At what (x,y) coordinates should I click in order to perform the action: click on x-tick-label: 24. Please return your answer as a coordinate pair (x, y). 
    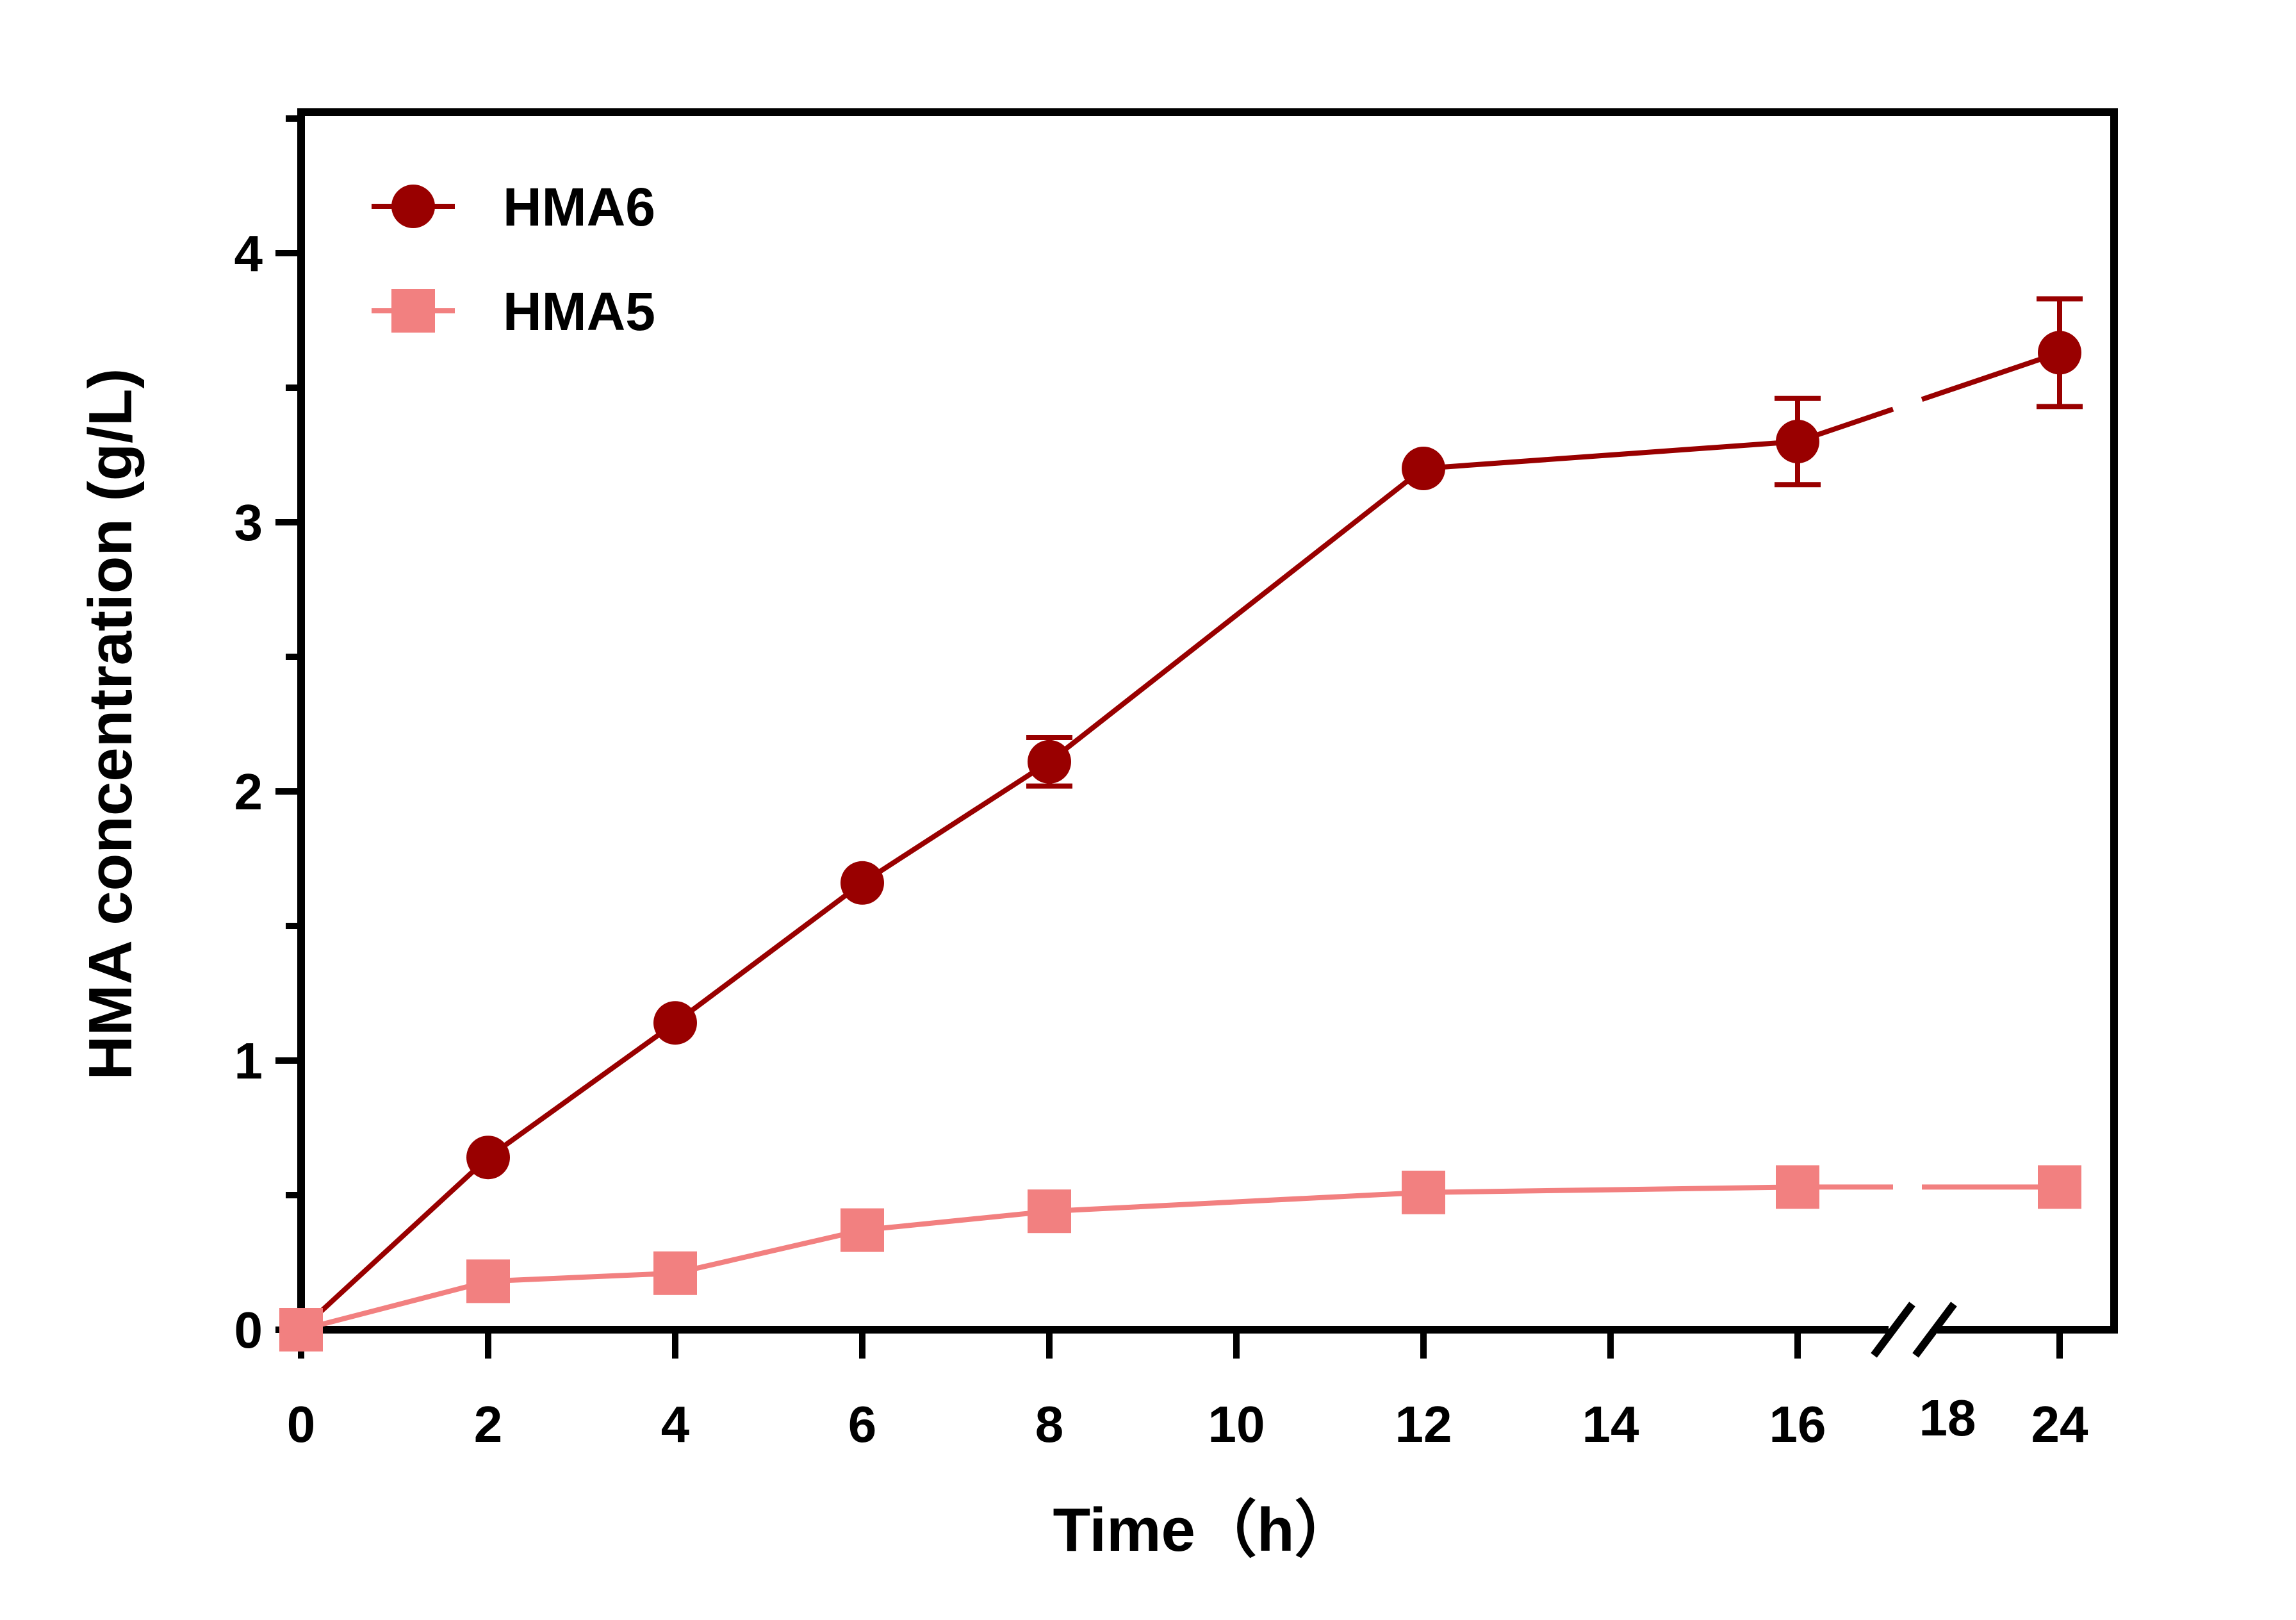
    Looking at the image, I should click on (2059, 1424).